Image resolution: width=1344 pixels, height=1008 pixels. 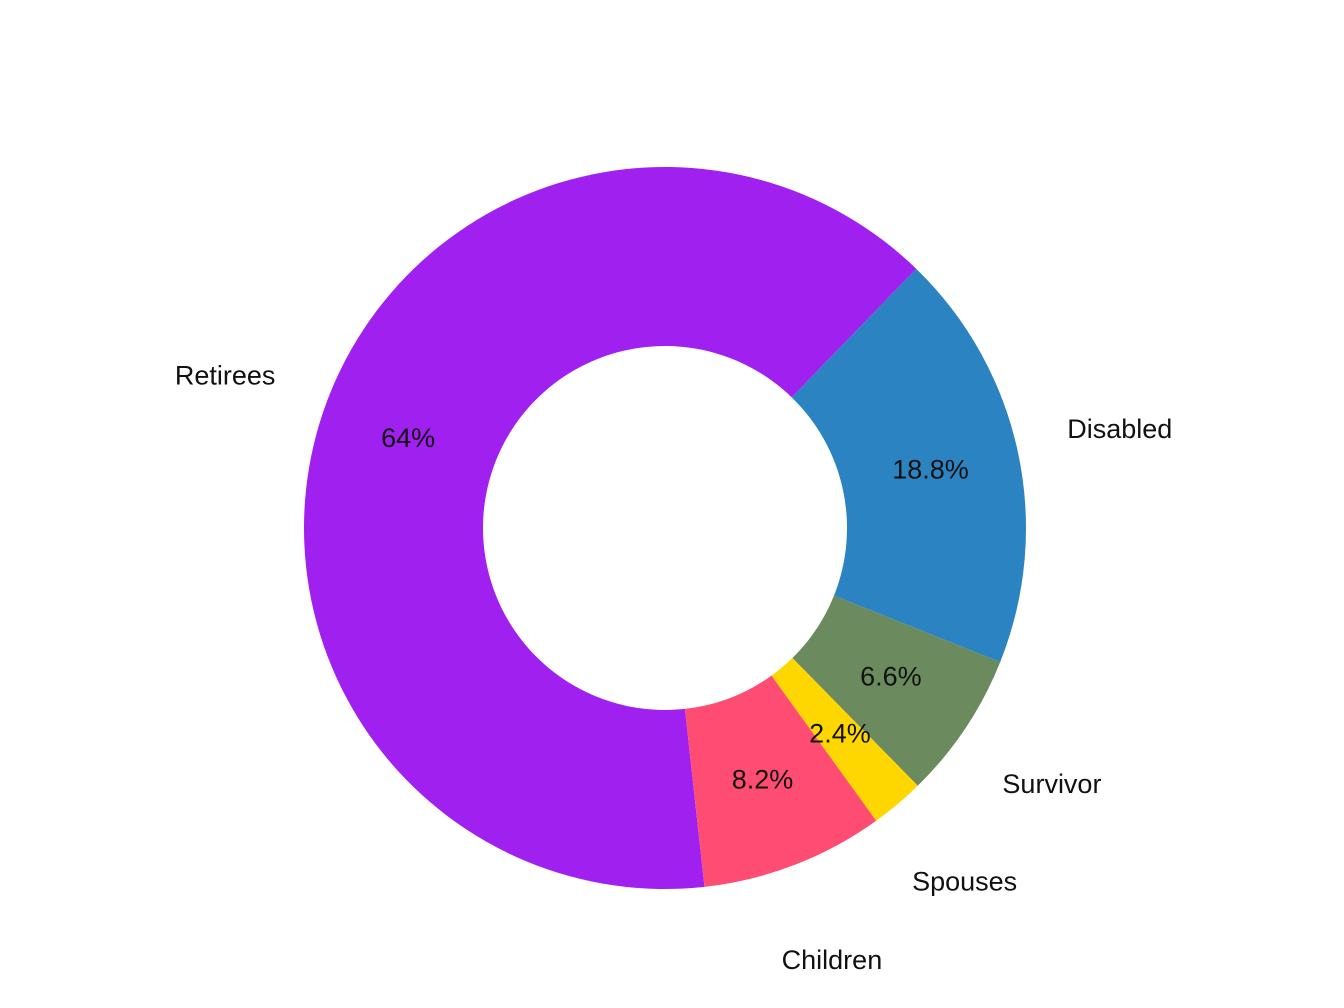 What do you see at coordinates (930, 469) in the screenshot?
I see `value-label-disabled: 18.8%` at bounding box center [930, 469].